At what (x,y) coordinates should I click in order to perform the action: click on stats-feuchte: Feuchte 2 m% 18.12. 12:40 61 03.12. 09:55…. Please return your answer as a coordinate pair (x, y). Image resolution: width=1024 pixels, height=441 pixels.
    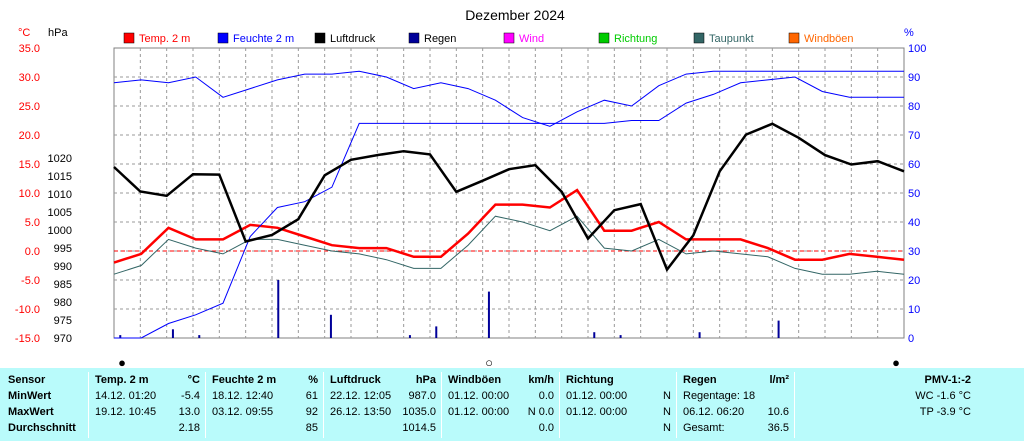
    Looking at the image, I should click on (264, 405).